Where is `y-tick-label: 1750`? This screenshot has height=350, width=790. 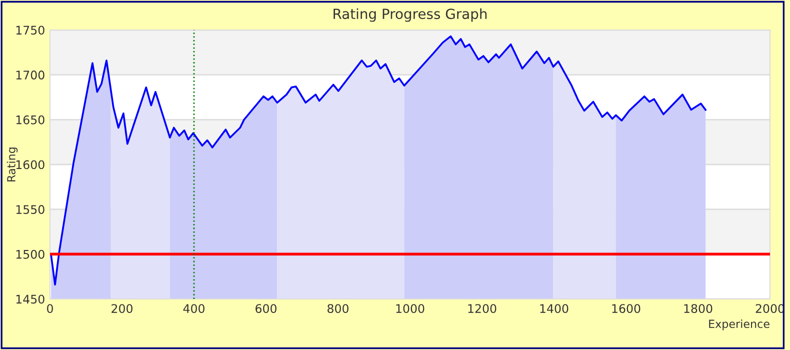
y-tick-label: 1750 is located at coordinates (30, 30).